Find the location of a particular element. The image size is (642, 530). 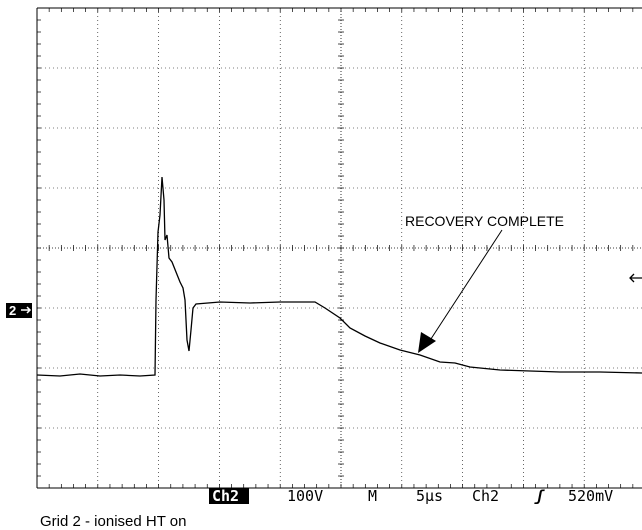

trigger-symbol: ʃ is located at coordinates (539, 496).